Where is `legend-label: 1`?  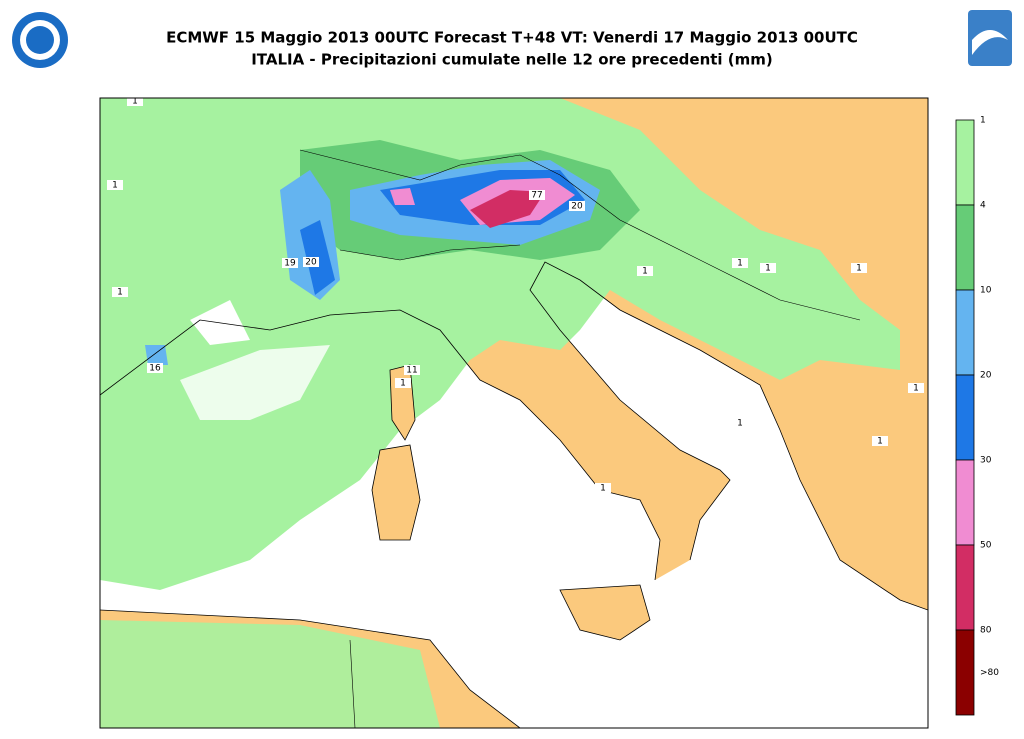 legend-label: 1 is located at coordinates (983, 121).